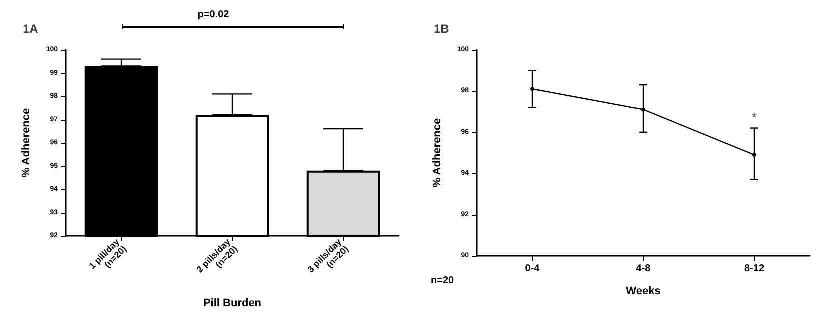  What do you see at coordinates (644, 269) in the screenshot?
I see `x-tick-label: 4-8` at bounding box center [644, 269].